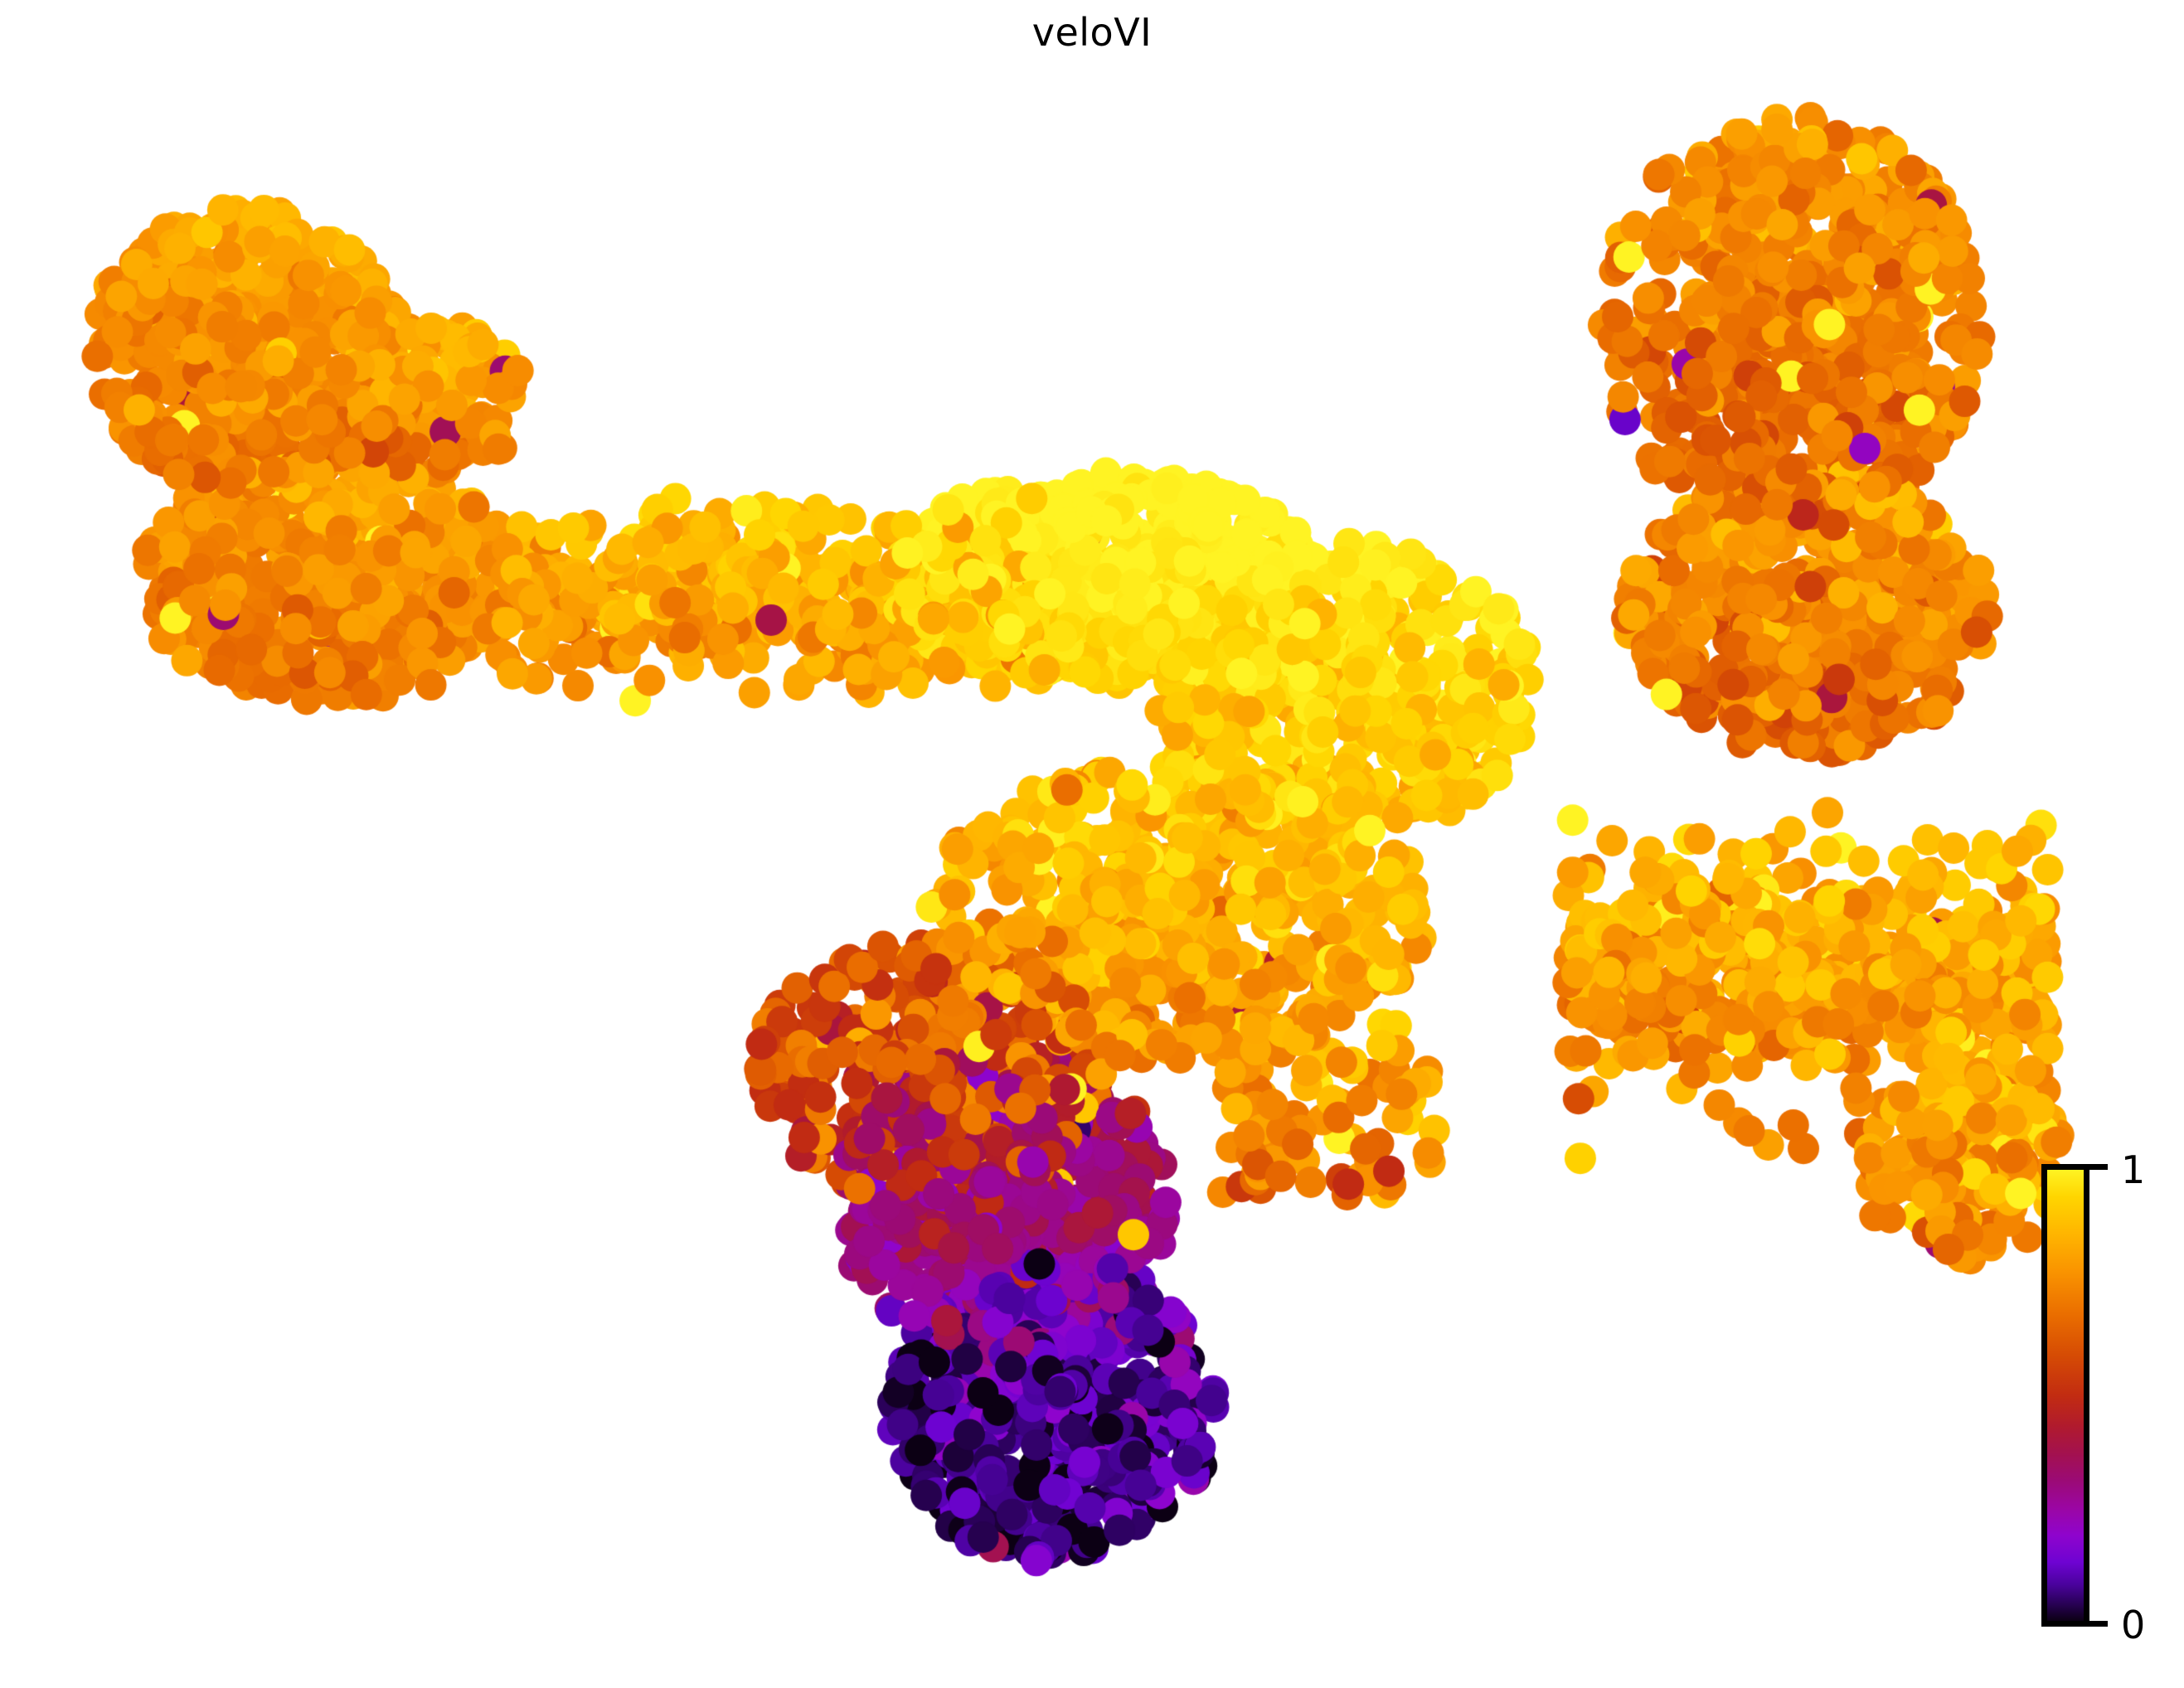  What do you see at coordinates (2133, 1625) in the screenshot?
I see `colorbar-label-min: 0` at bounding box center [2133, 1625].